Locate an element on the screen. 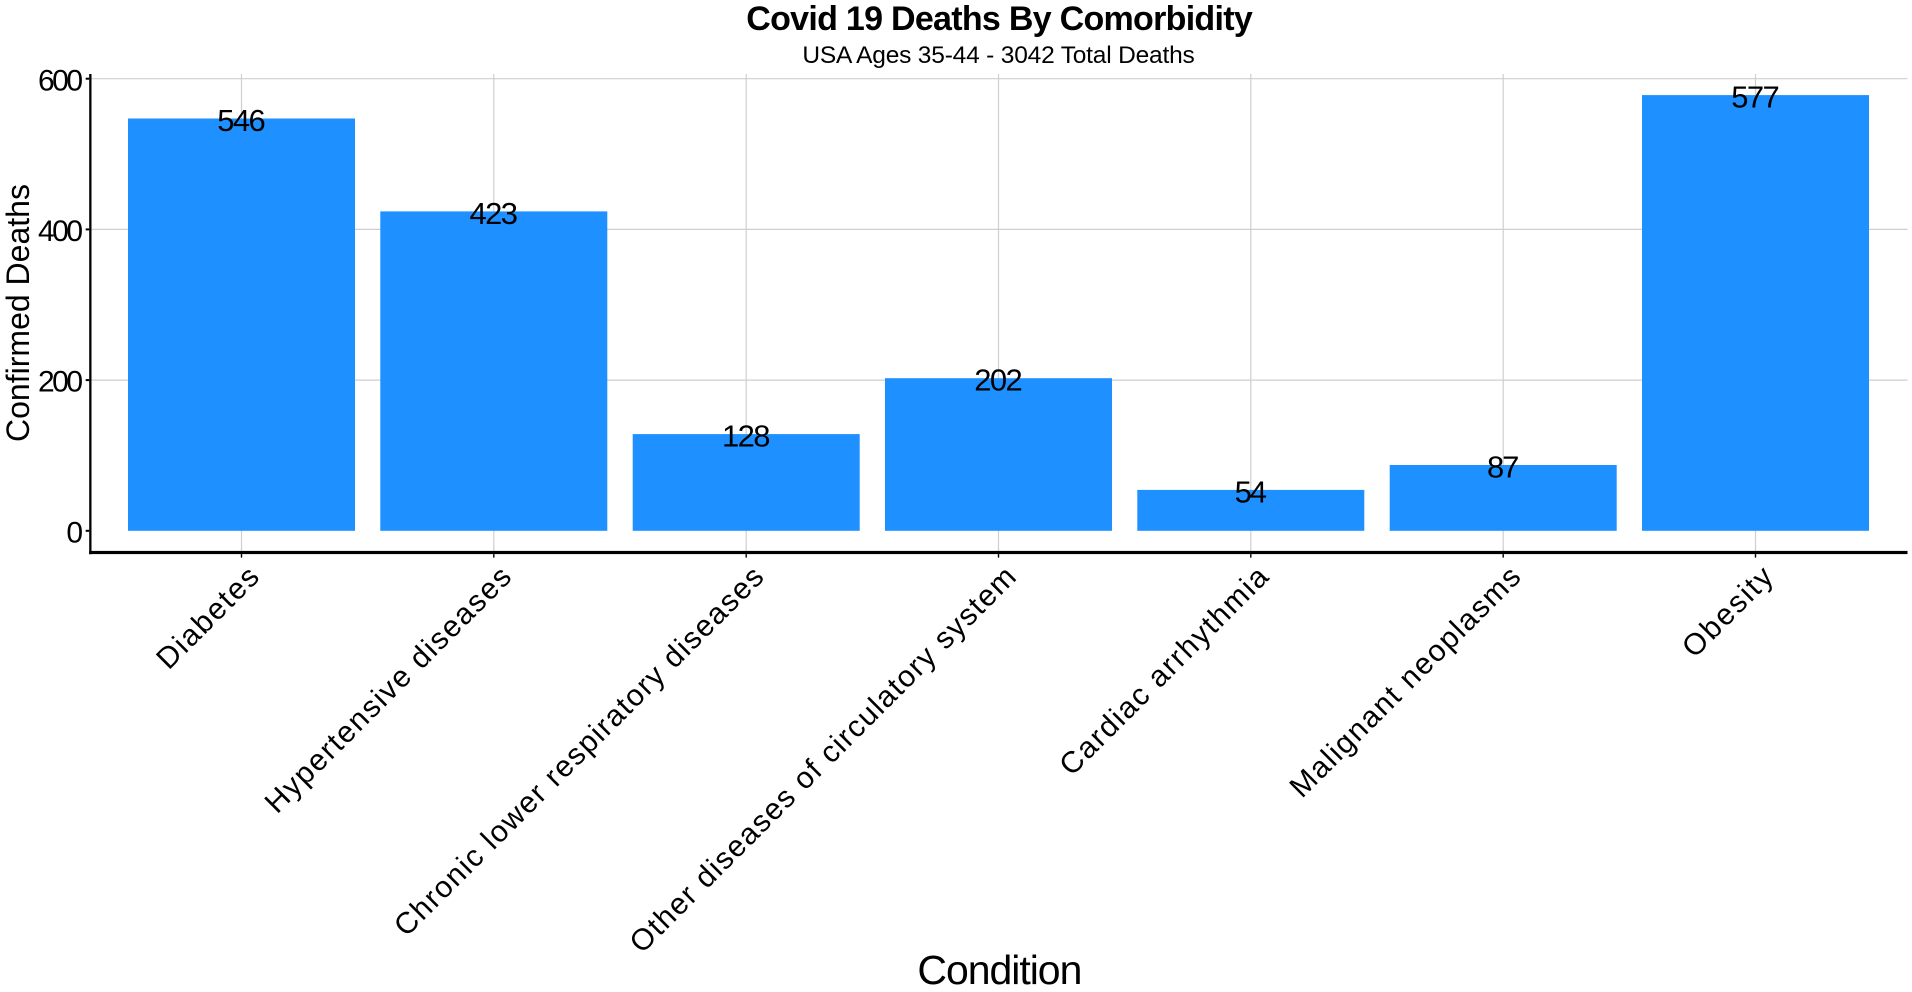 The image size is (1912, 992). svg-text: 400 is located at coordinates (60, 231).